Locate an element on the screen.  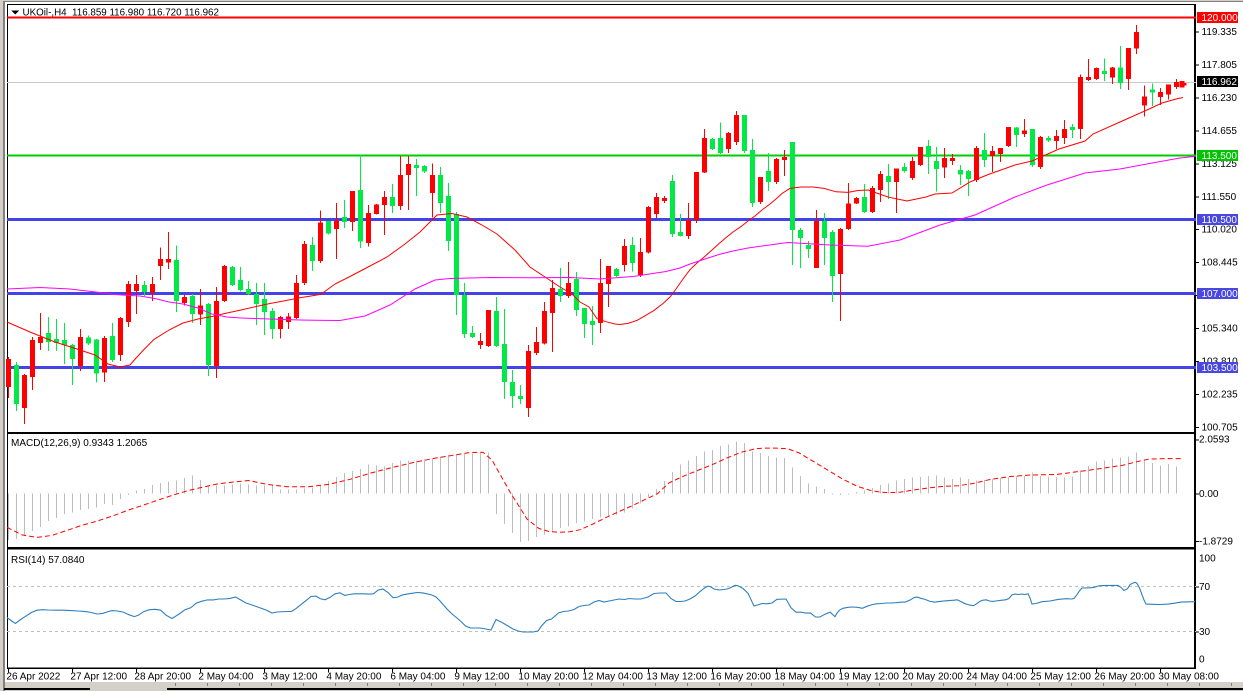
svg-text: 10 May 20:00 is located at coordinates (548, 677).